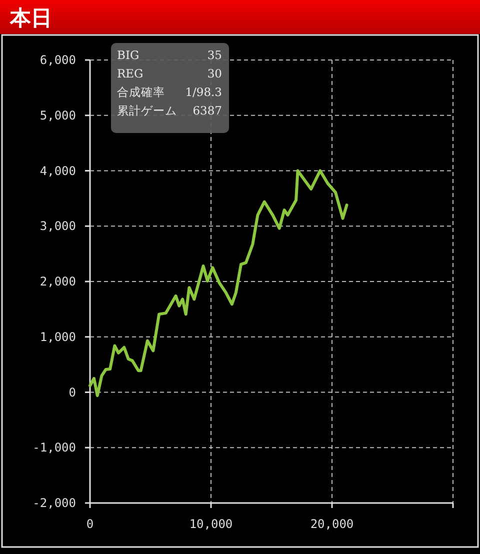  I want to click on annotation: 35, so click(214, 55).